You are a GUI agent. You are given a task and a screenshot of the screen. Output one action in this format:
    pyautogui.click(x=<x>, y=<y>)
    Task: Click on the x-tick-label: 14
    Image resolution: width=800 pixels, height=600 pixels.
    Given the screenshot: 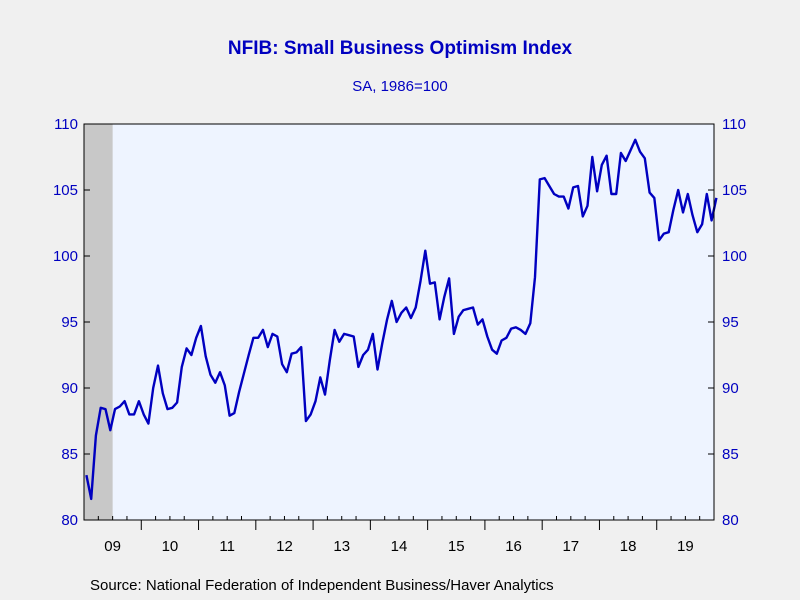 What is the action you would take?
    pyautogui.click(x=399, y=546)
    